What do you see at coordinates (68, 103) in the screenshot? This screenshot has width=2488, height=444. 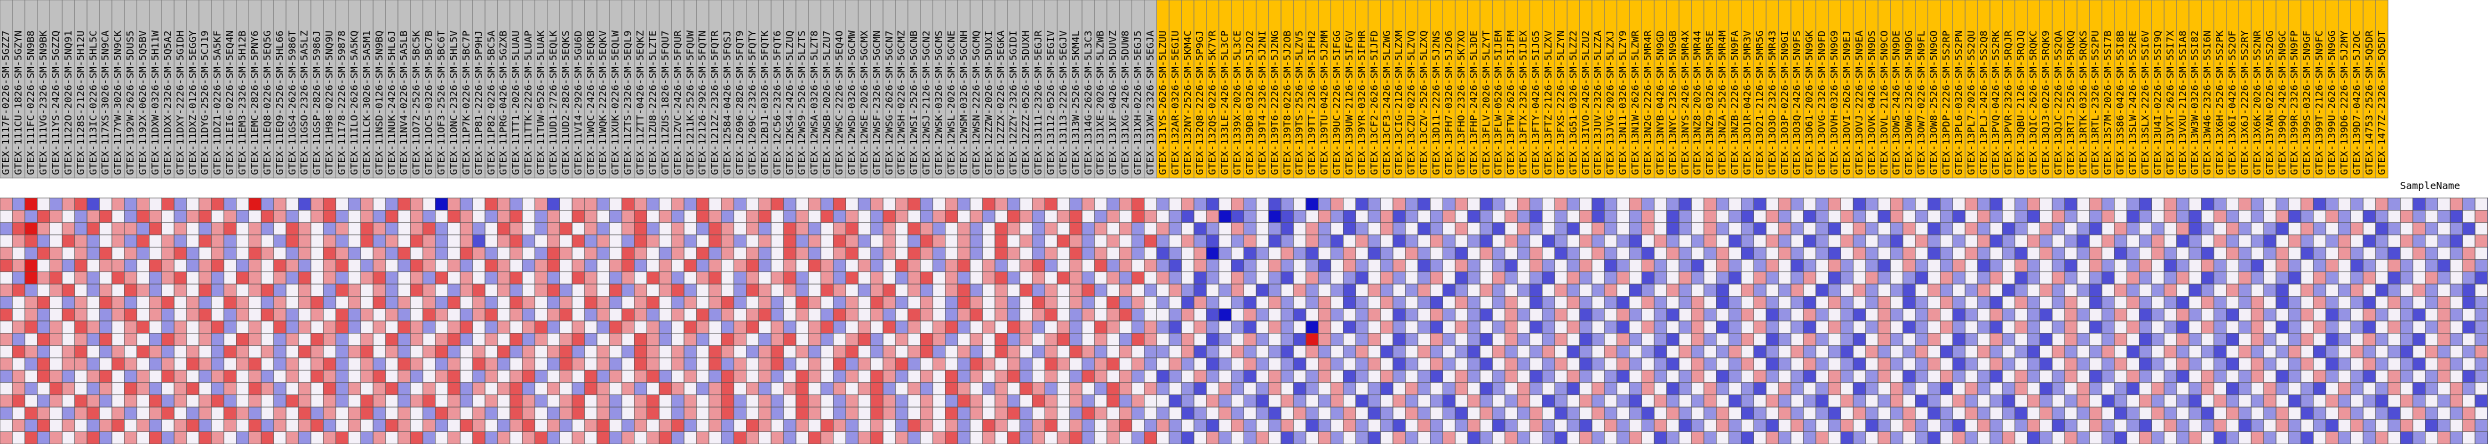 I see `sample-label: GTEX-1122O-2026-SM-5NQ91` at bounding box center [68, 103].